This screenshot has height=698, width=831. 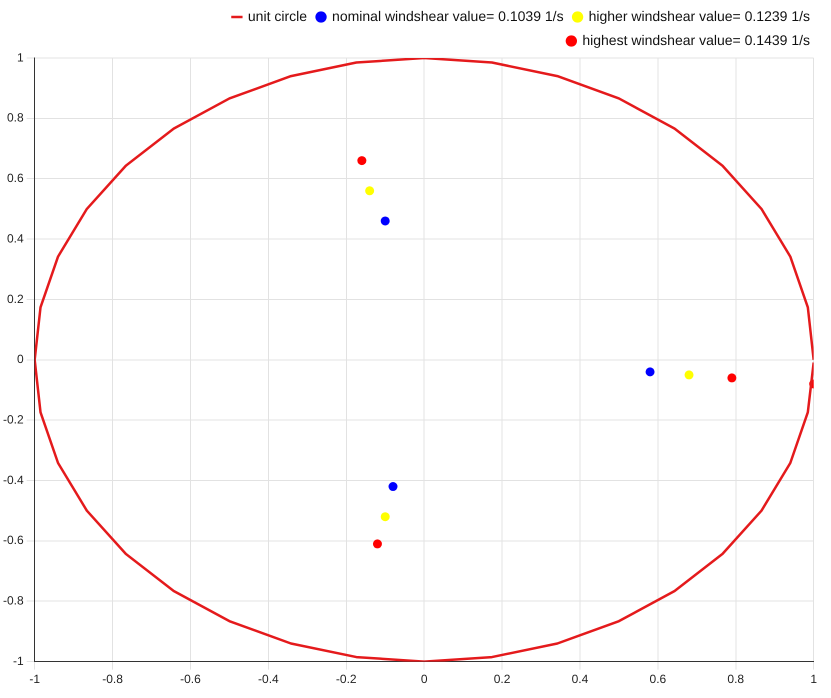 What do you see at coordinates (13, 419) in the screenshot?
I see `y-tick-label: -0.2` at bounding box center [13, 419].